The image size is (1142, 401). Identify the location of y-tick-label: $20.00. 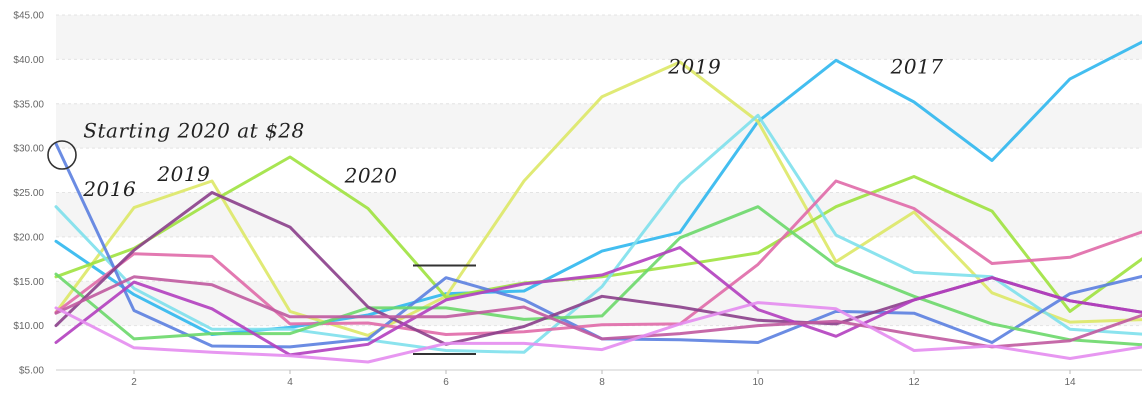
(28, 237).